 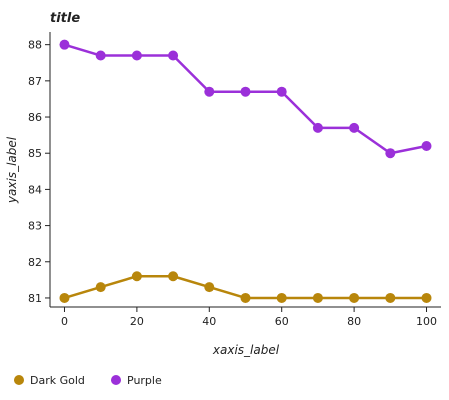 I want to click on x-tick-label: 40, so click(x=209, y=321).